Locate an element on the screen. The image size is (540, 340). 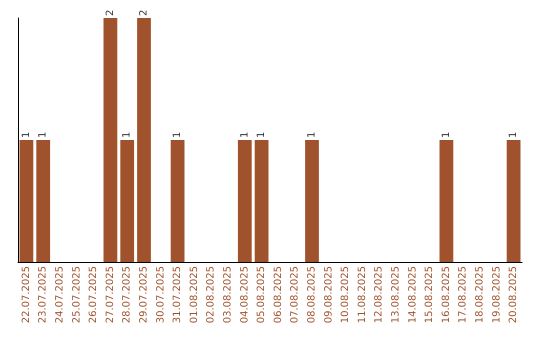
x-tick-label: 11.08.2025 is located at coordinates (362, 295).